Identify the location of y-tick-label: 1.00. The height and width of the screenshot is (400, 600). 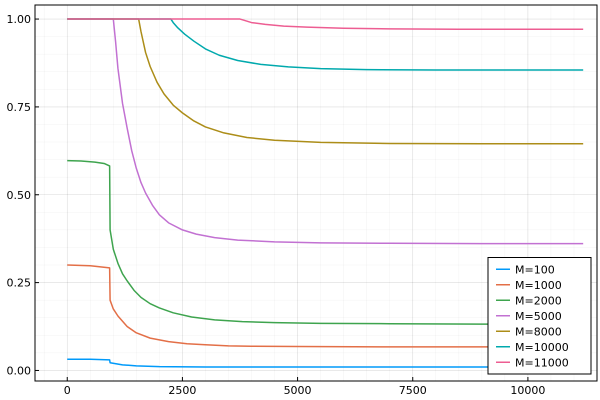
(19, 19).